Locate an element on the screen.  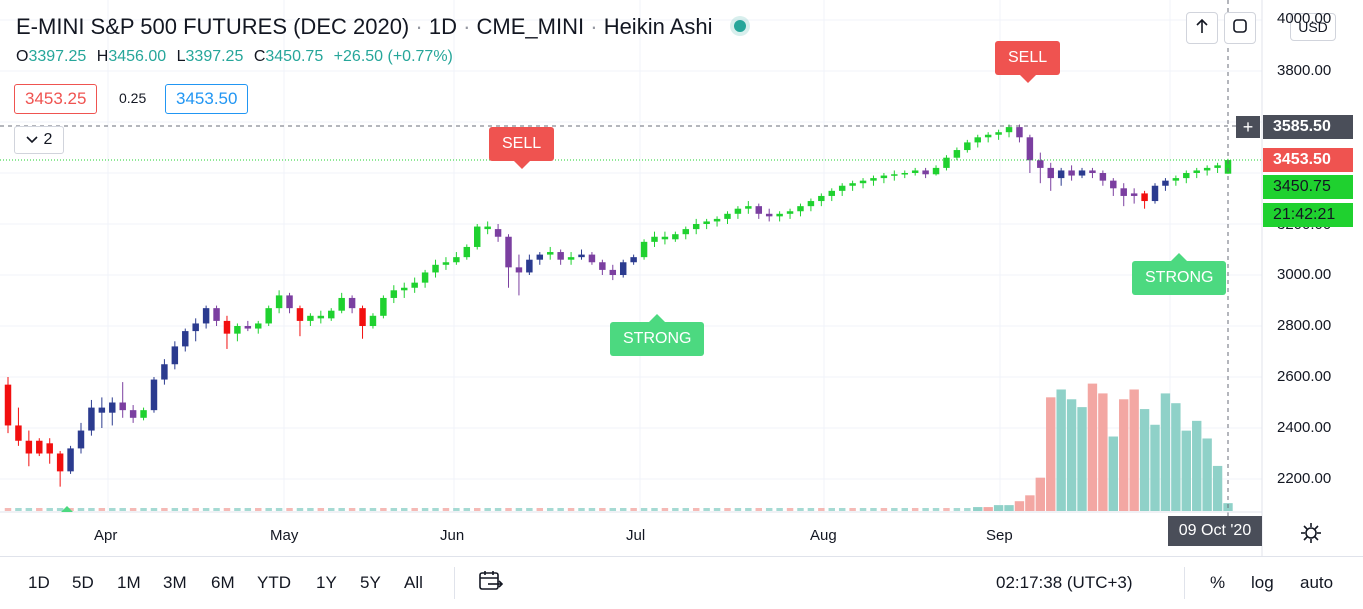
symbol-name: E-MINI S&P 500 FUTURES (DEC 2020) is located at coordinates (213, 26).